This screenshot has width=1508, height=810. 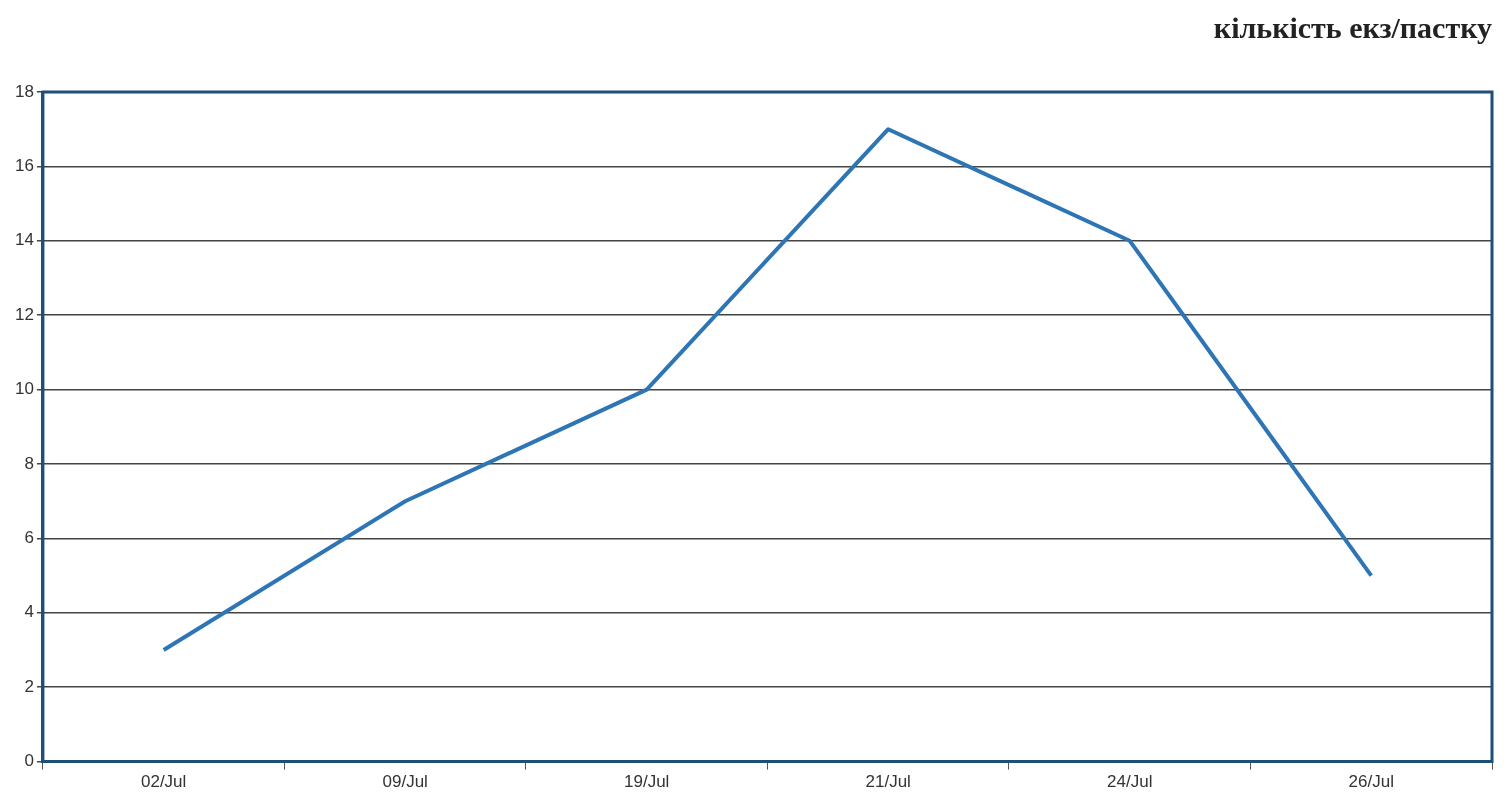 What do you see at coordinates (29, 686) in the screenshot?
I see `y-tick-label: 2` at bounding box center [29, 686].